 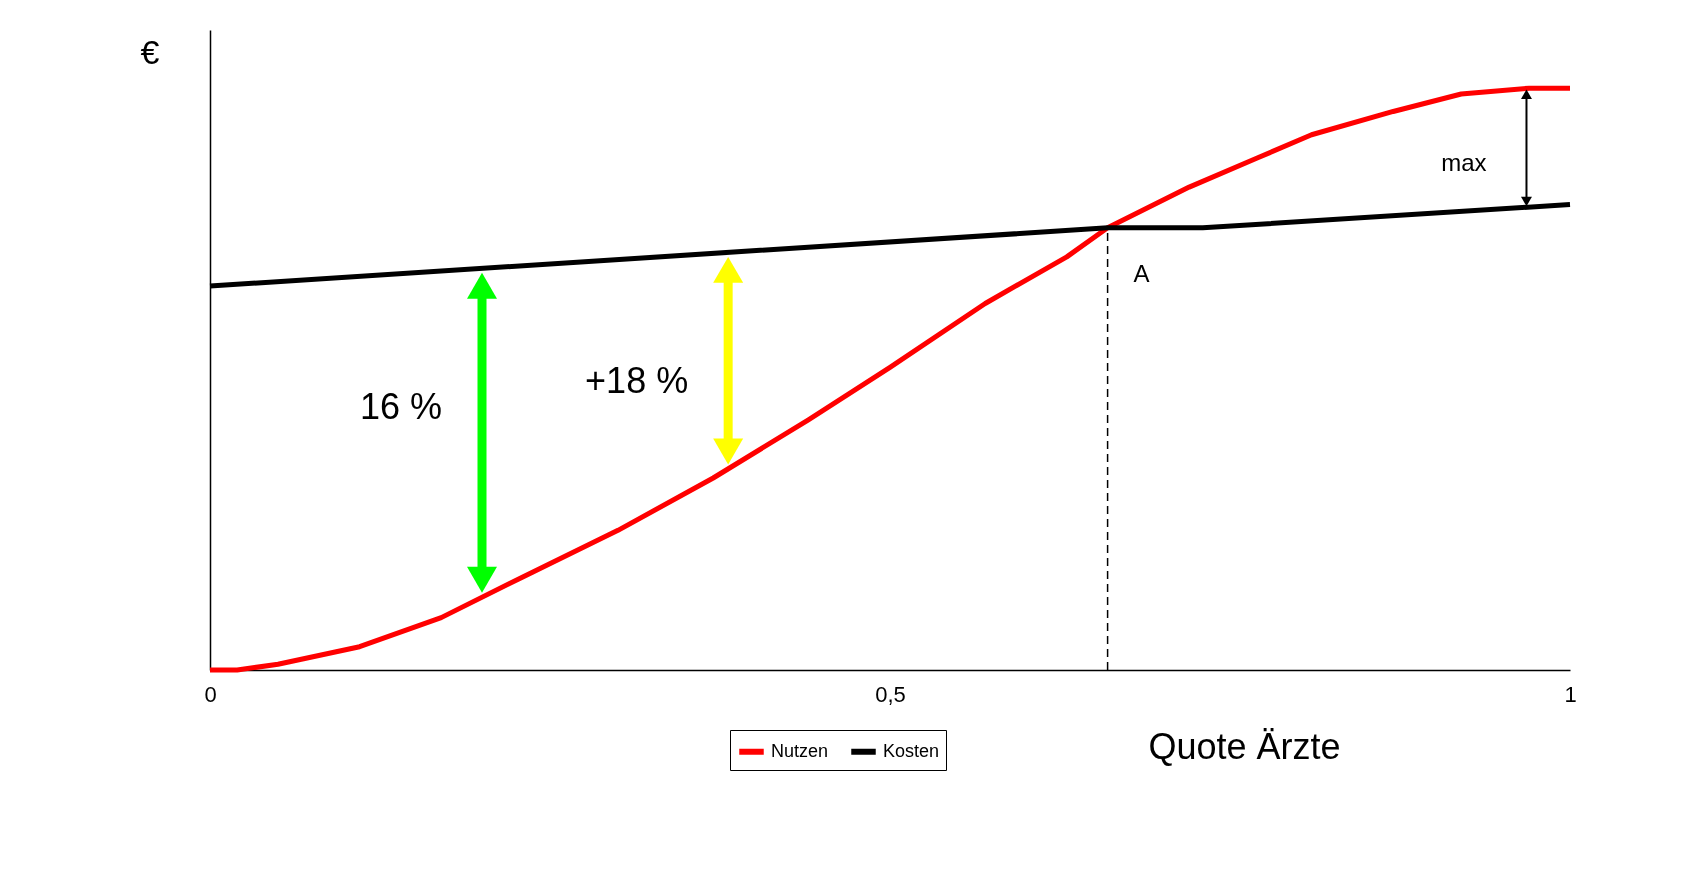 What do you see at coordinates (637, 380) in the screenshot?
I see `annotation: +18 %` at bounding box center [637, 380].